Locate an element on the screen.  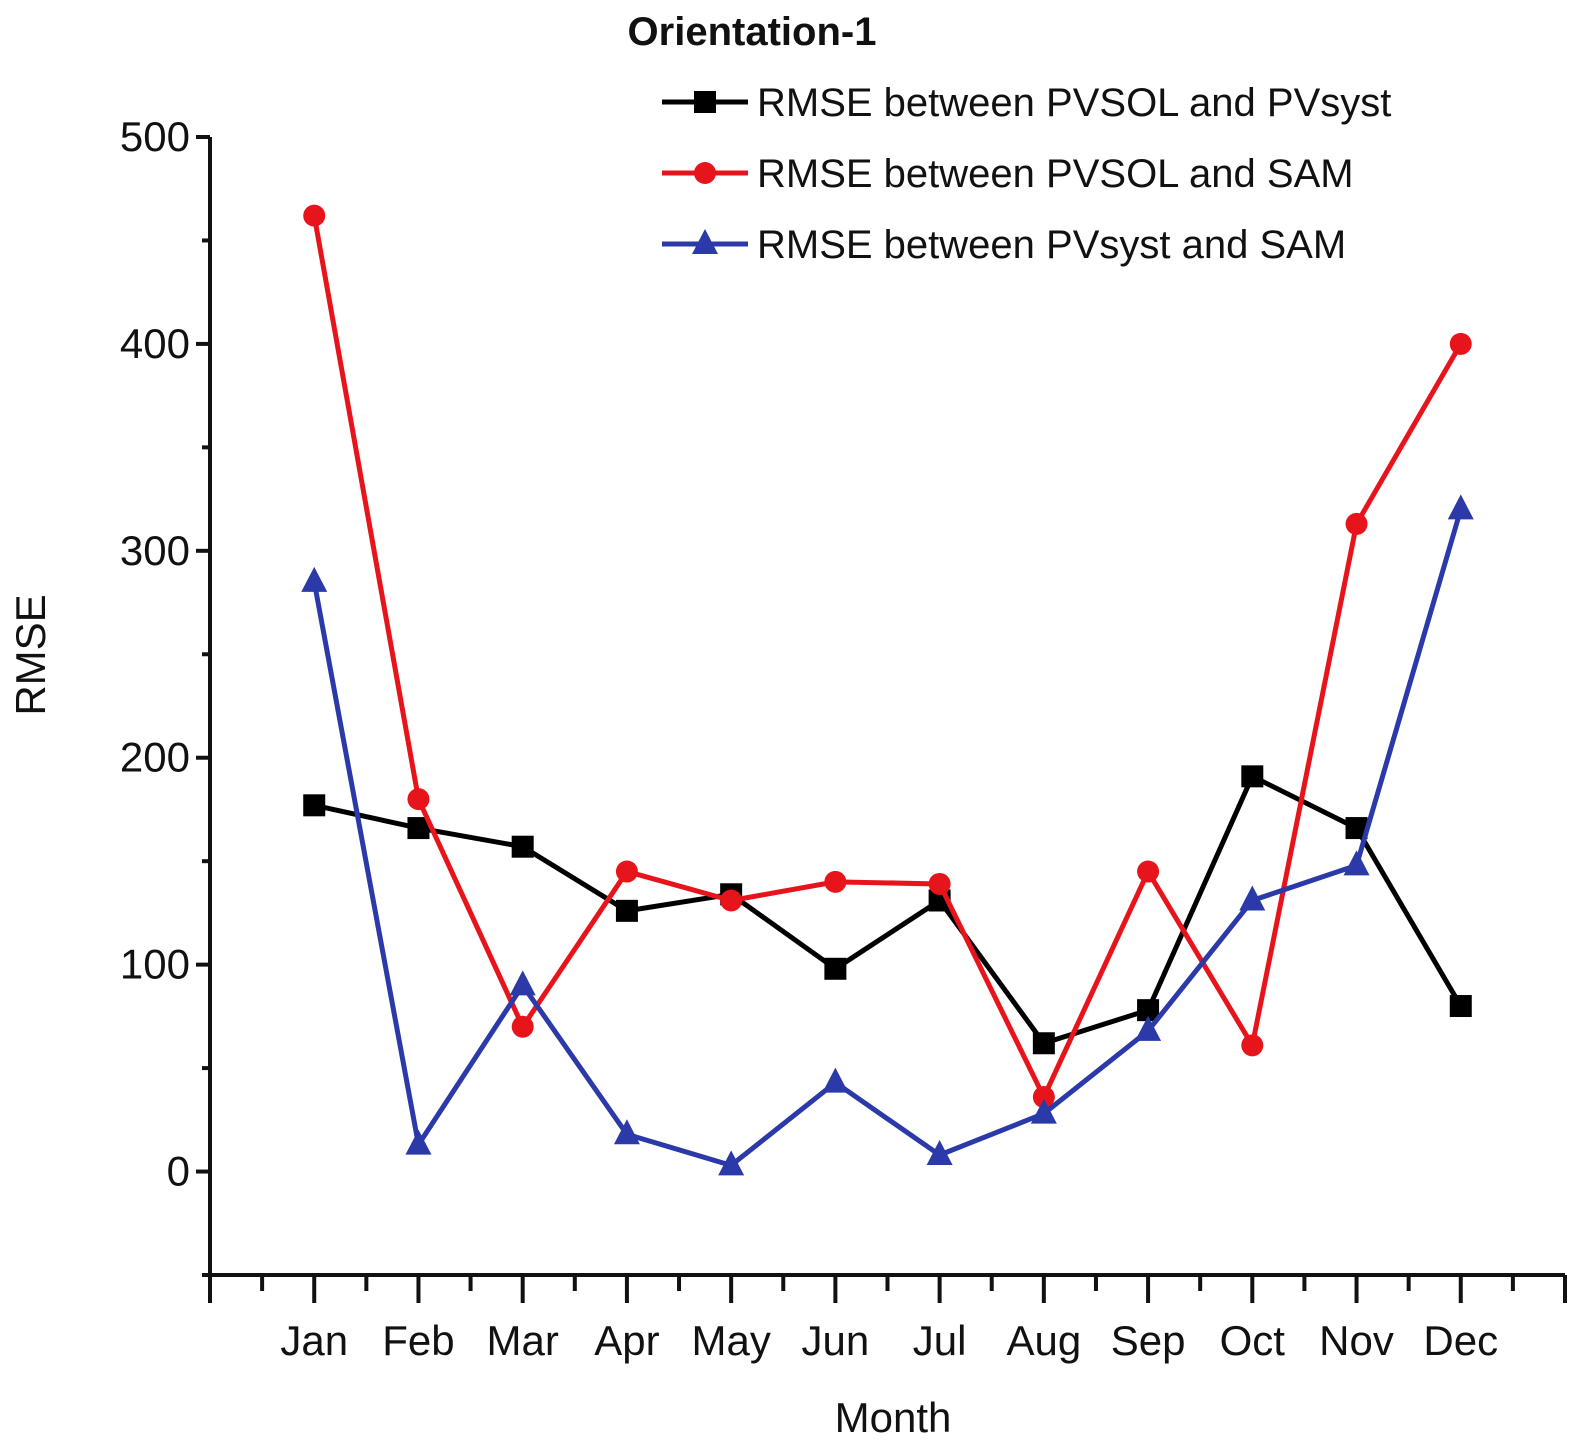
x-axis-title: Month is located at coordinates (893, 1417).